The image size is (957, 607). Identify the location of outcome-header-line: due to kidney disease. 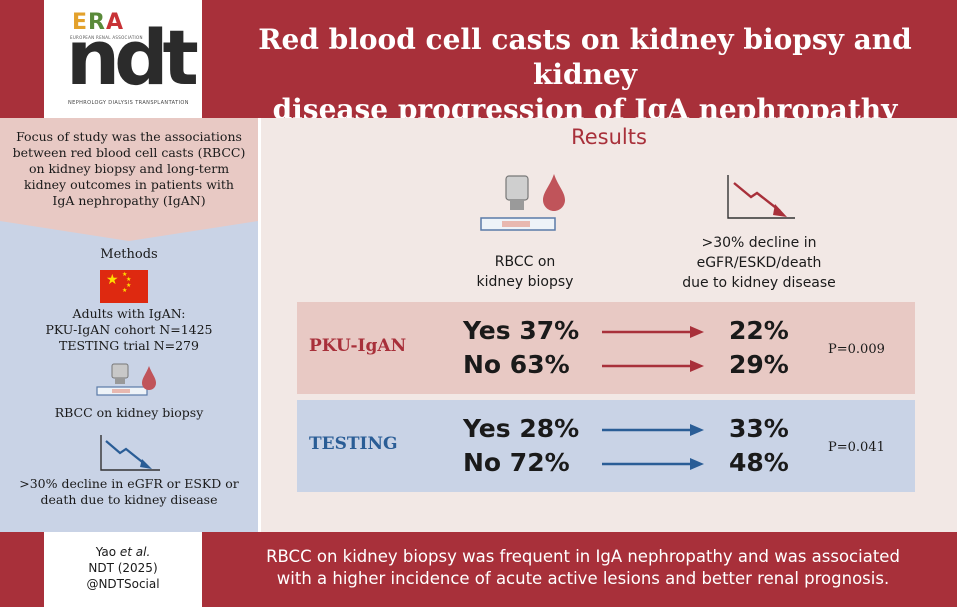
(759, 283).